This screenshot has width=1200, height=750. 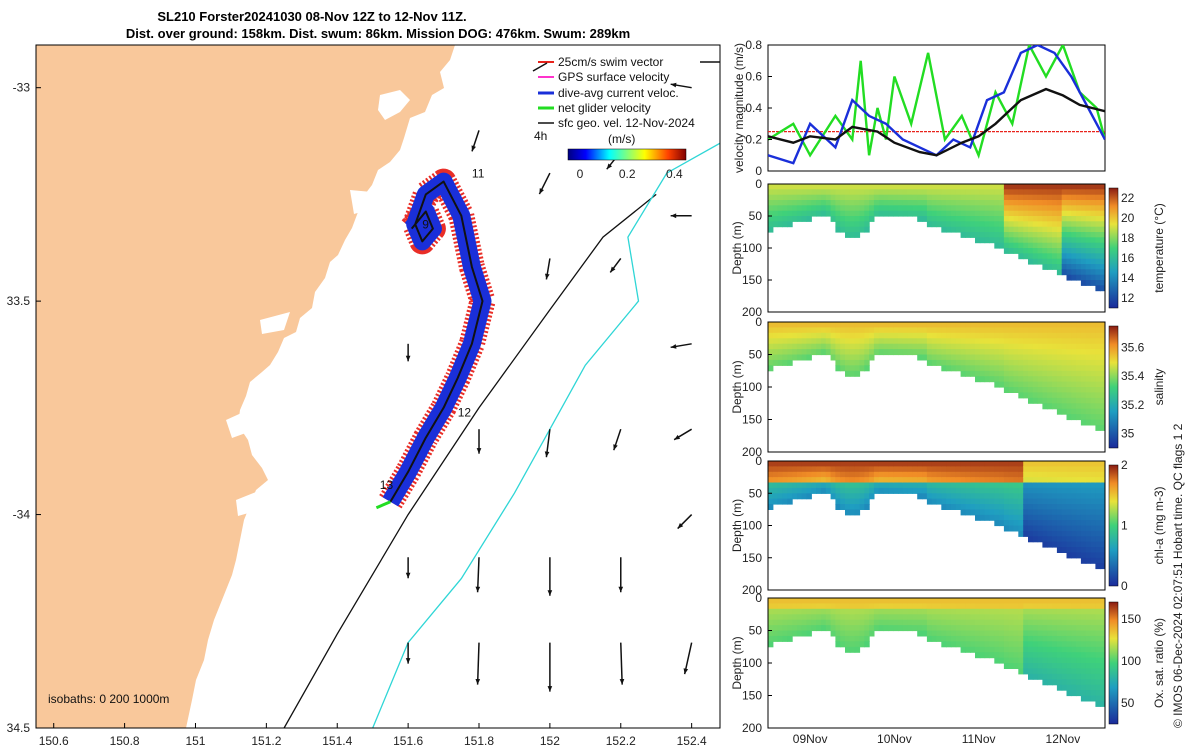 What do you see at coordinates (337, 741) in the screenshot?
I see `map-xtick-4: 151.4` at bounding box center [337, 741].